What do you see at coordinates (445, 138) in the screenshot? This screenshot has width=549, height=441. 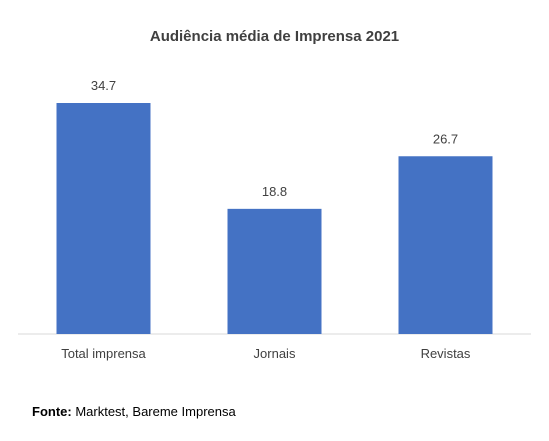 I see `data-label-2: 26.7` at bounding box center [445, 138].